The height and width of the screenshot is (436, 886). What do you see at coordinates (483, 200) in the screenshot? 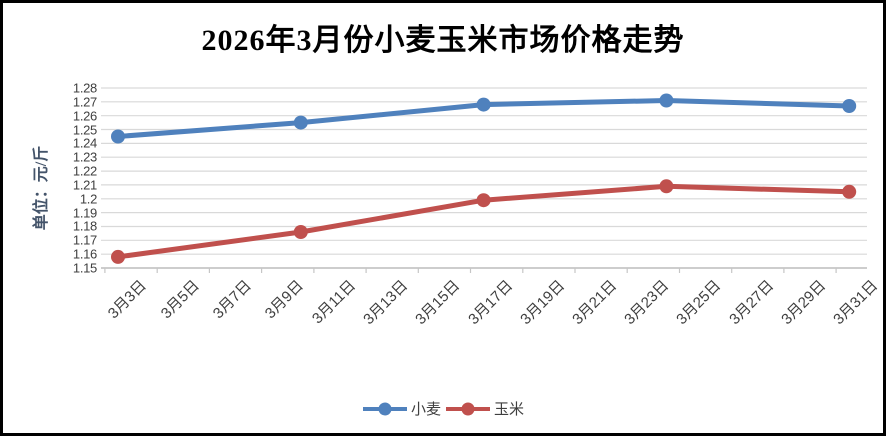
I see `data-point-corn-3月17日` at bounding box center [483, 200].